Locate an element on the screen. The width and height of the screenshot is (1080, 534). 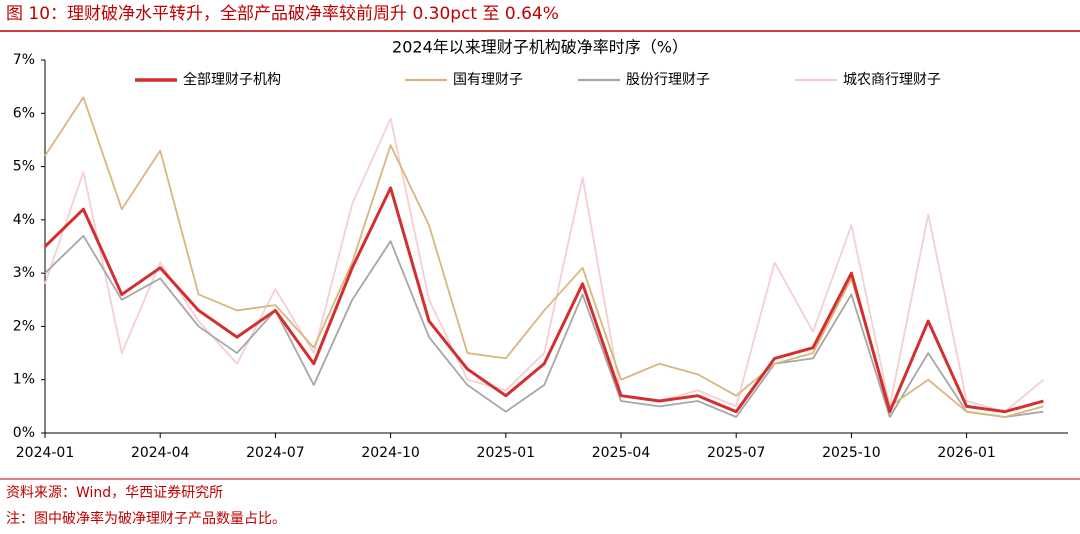
source: 资料来源：Wind，华西证券研究所 is located at coordinates (114, 493).